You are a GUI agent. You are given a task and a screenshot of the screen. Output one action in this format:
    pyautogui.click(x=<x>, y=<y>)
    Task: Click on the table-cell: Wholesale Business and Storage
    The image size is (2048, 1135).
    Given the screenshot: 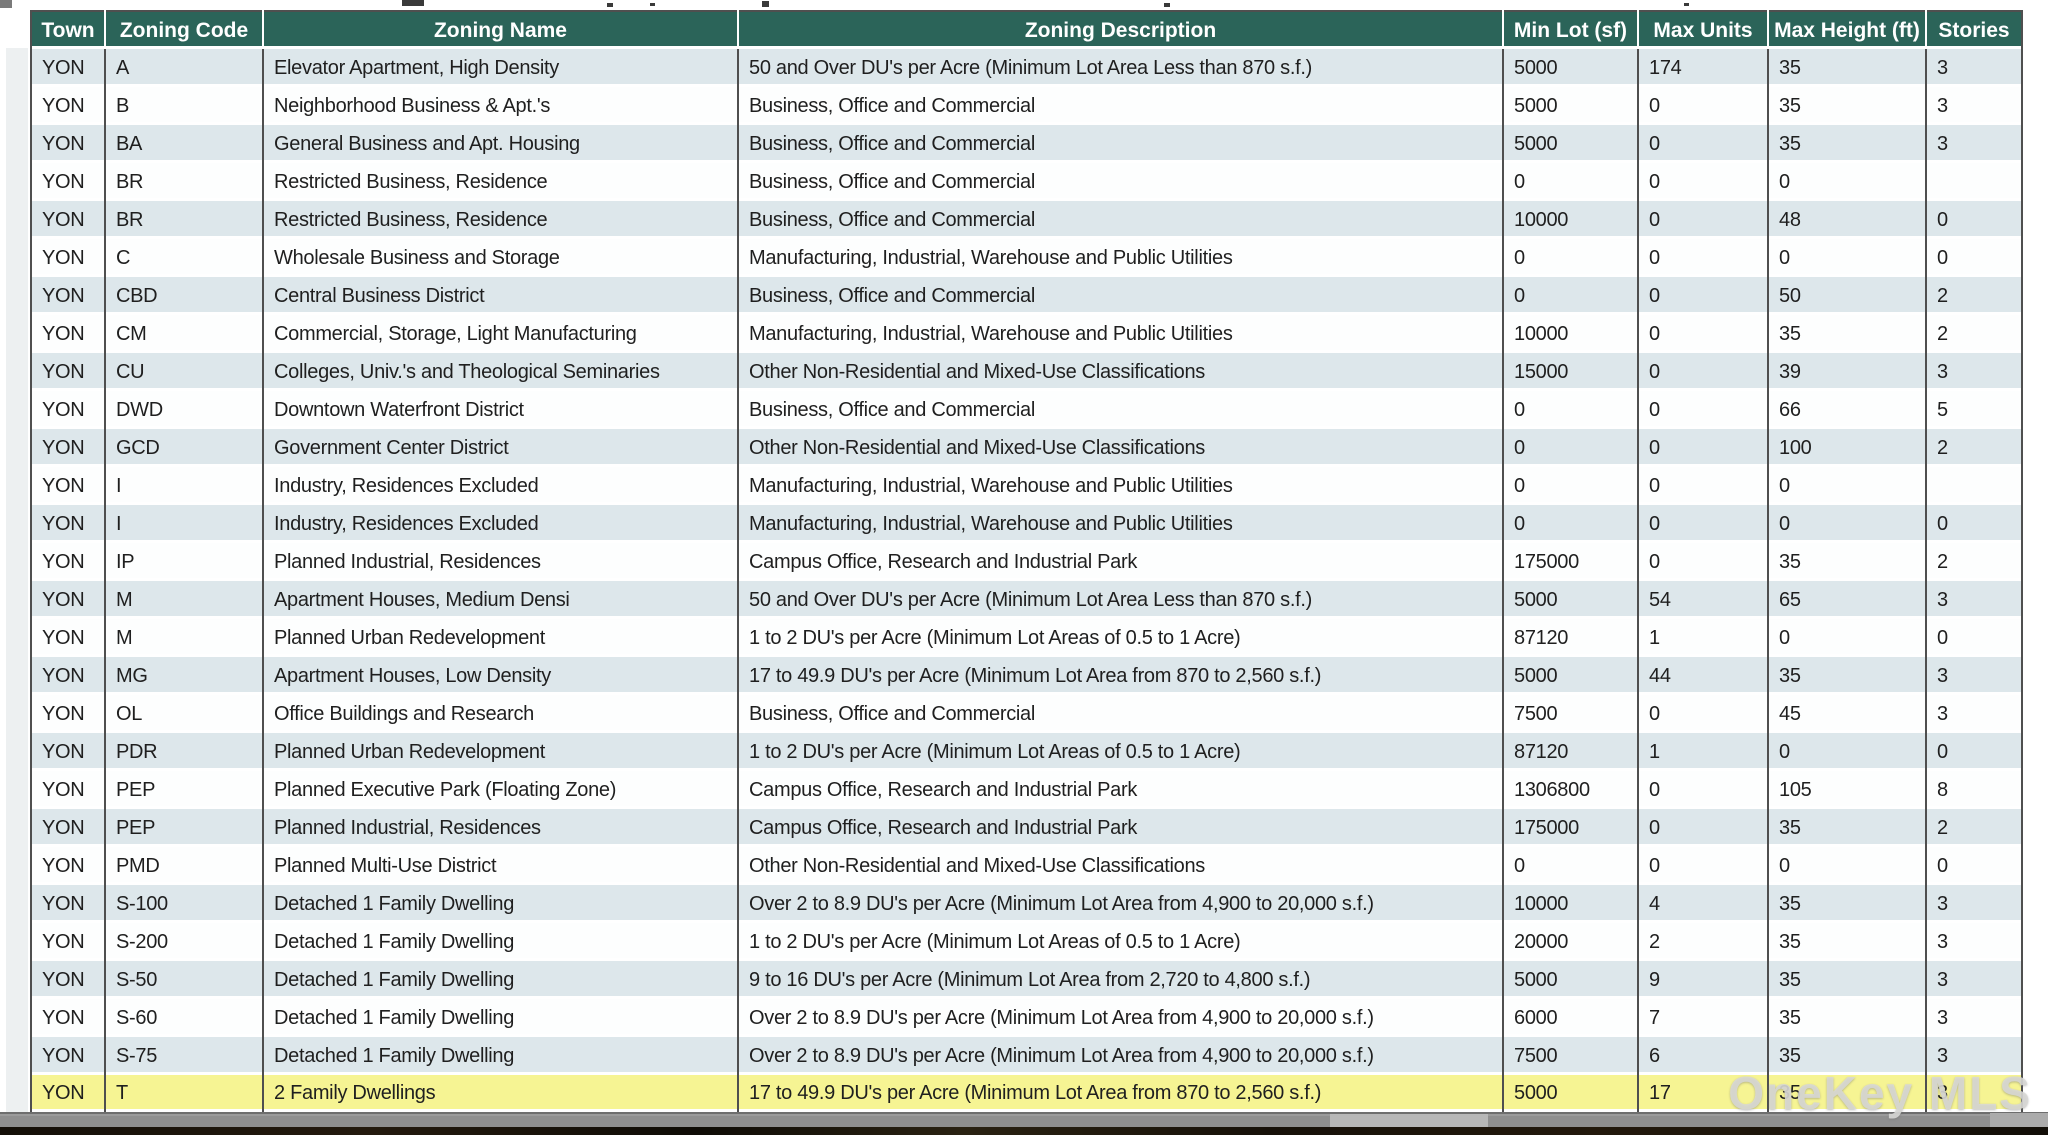 What is the action you would take?
    pyautogui.click(x=501, y=258)
    